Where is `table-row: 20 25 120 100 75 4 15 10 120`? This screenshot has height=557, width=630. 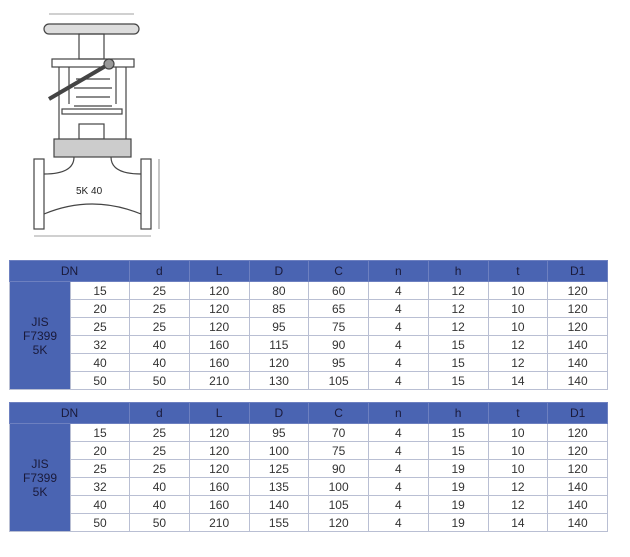 table-row: 20 25 120 100 75 4 15 10 120 is located at coordinates (309, 450).